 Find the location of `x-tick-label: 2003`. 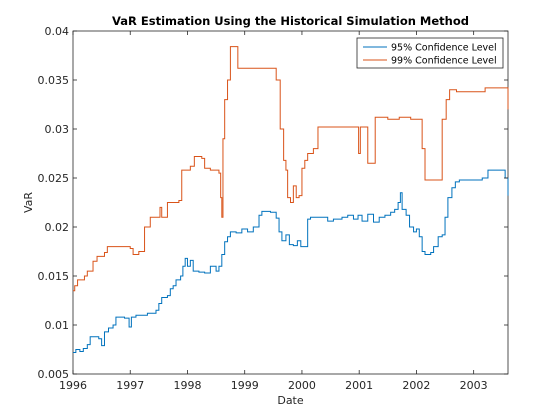

x-tick-label: 2003 is located at coordinates (474, 385).